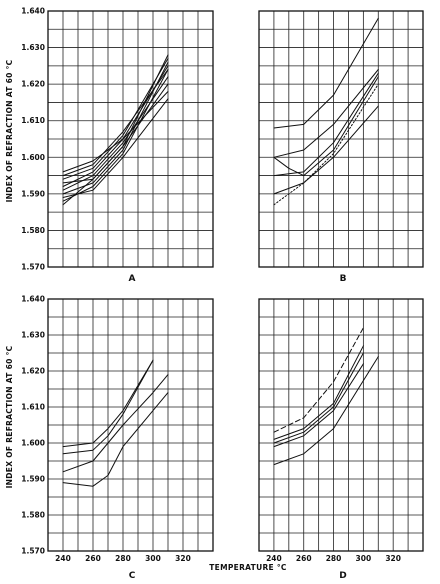  I want to click on panel-label: B, so click(343, 279).